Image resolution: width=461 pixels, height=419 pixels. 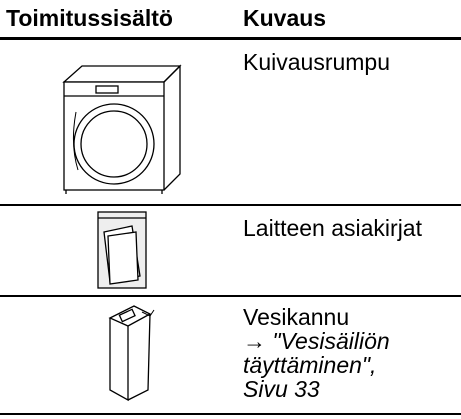 I want to click on header-cell: Kuvaus, so click(x=285, y=18).